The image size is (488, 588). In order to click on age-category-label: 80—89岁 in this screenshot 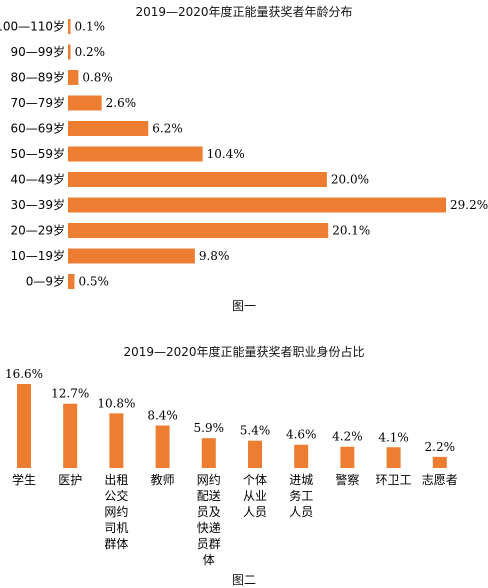, I will do `click(37, 77)`.